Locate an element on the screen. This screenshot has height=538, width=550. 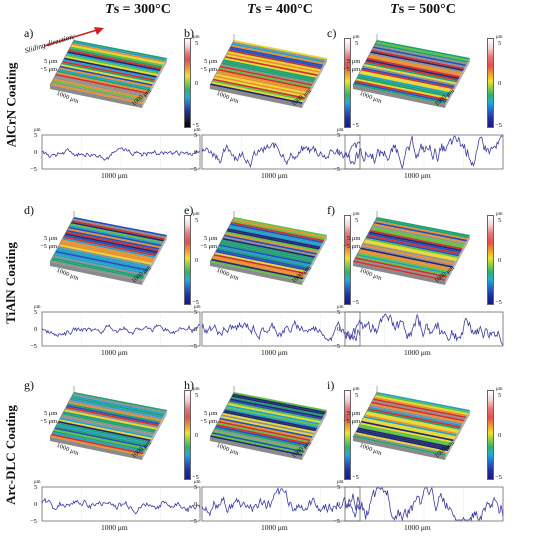
surface-3d-plot is located at coordinates (108, 248).